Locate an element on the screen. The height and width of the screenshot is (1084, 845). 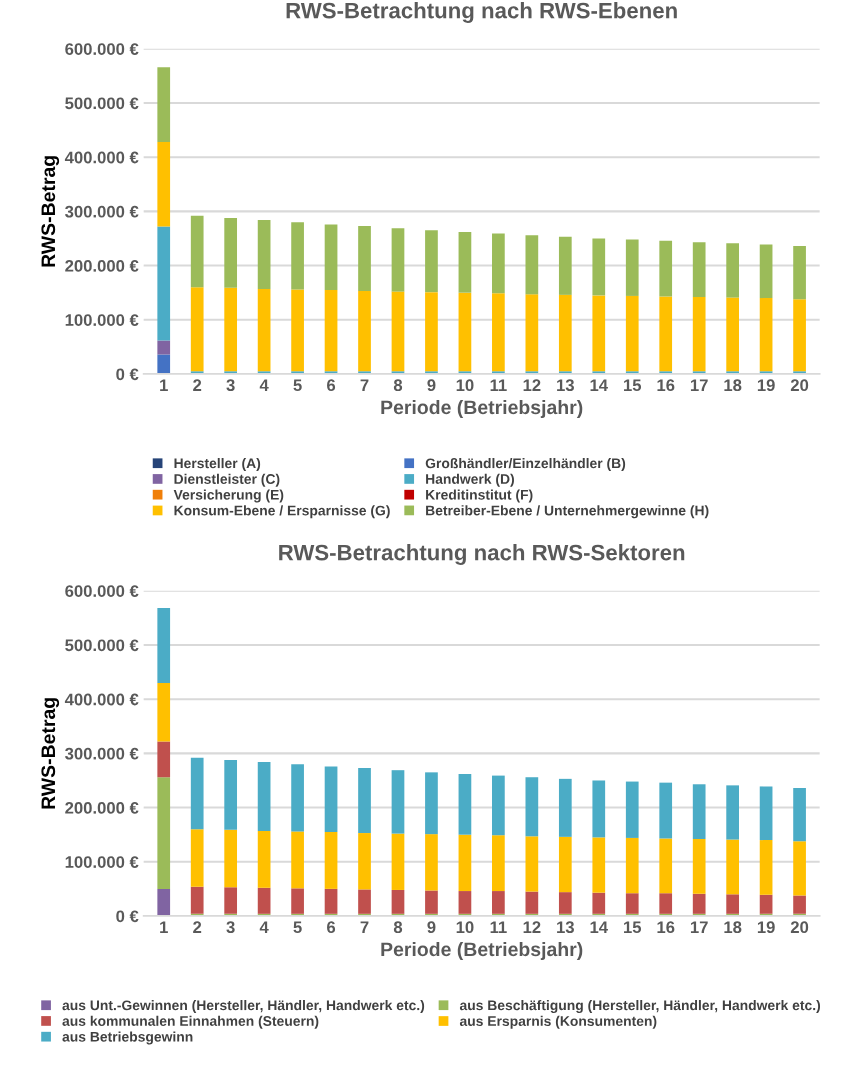
legend-label: Kreditinstitut (F) is located at coordinates (479, 496).